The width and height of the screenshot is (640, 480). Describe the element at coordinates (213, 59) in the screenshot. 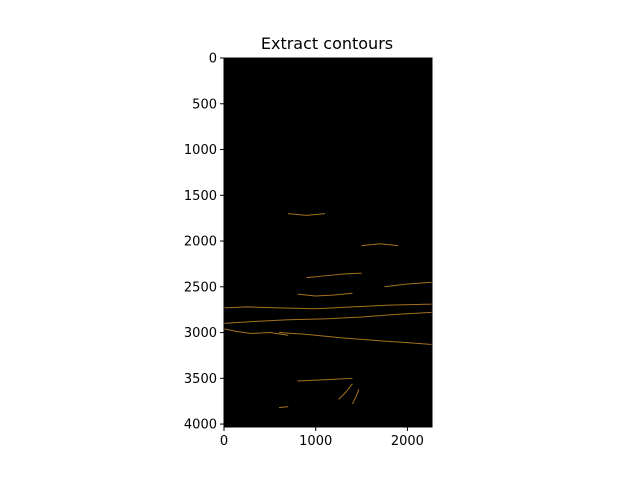

I see `y-tick-label: 0` at that location.